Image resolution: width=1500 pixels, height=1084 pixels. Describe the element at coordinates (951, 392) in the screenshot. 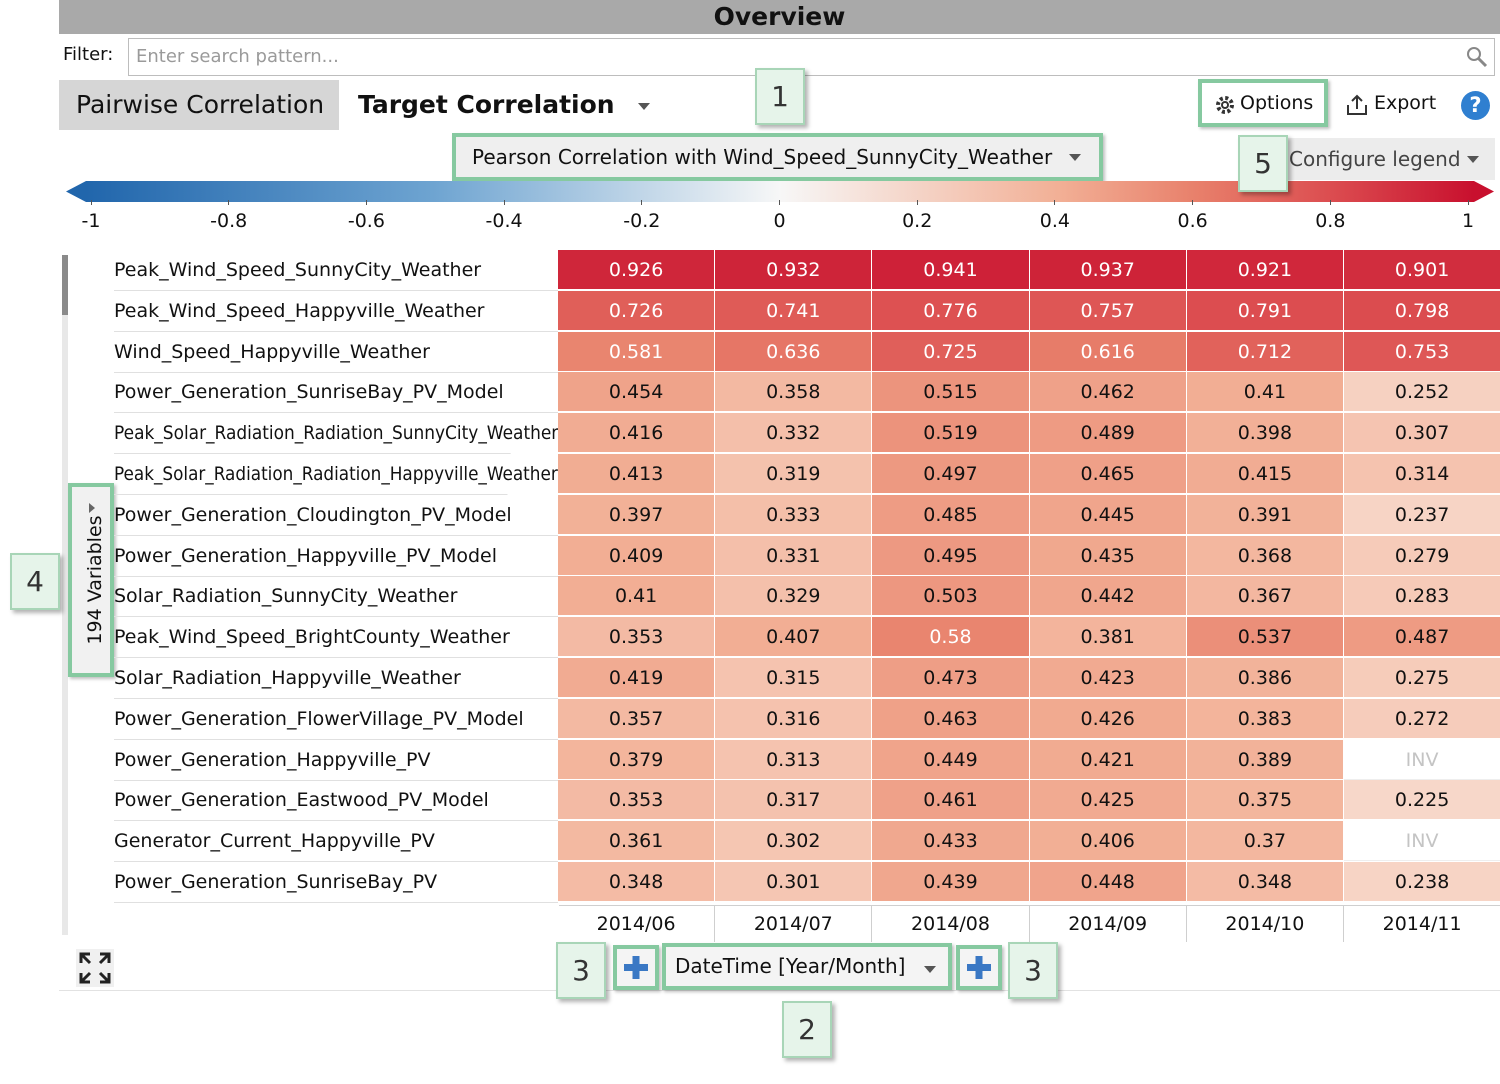

I see `heat-cell: 0.515` at that location.